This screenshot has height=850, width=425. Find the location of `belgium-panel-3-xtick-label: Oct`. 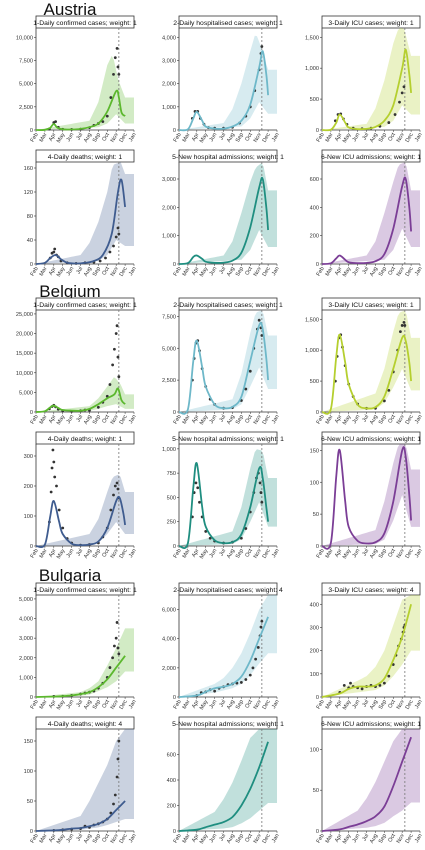

belgium-panel-3-xtick-label: Oct is located at coordinates (392, 419).